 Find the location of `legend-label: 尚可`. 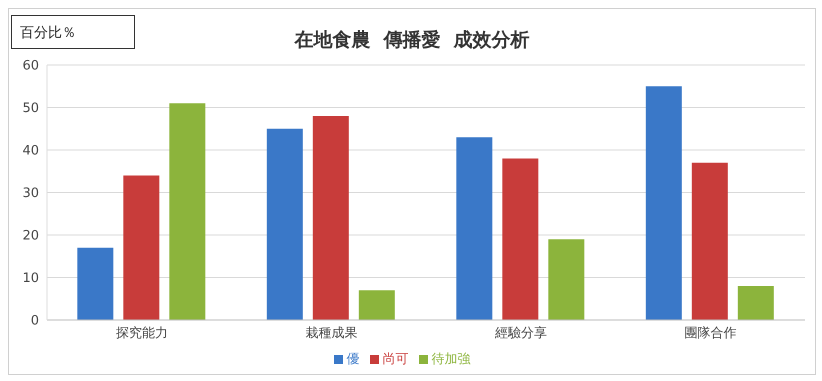

legend-label: 尚可 is located at coordinates (395, 359).